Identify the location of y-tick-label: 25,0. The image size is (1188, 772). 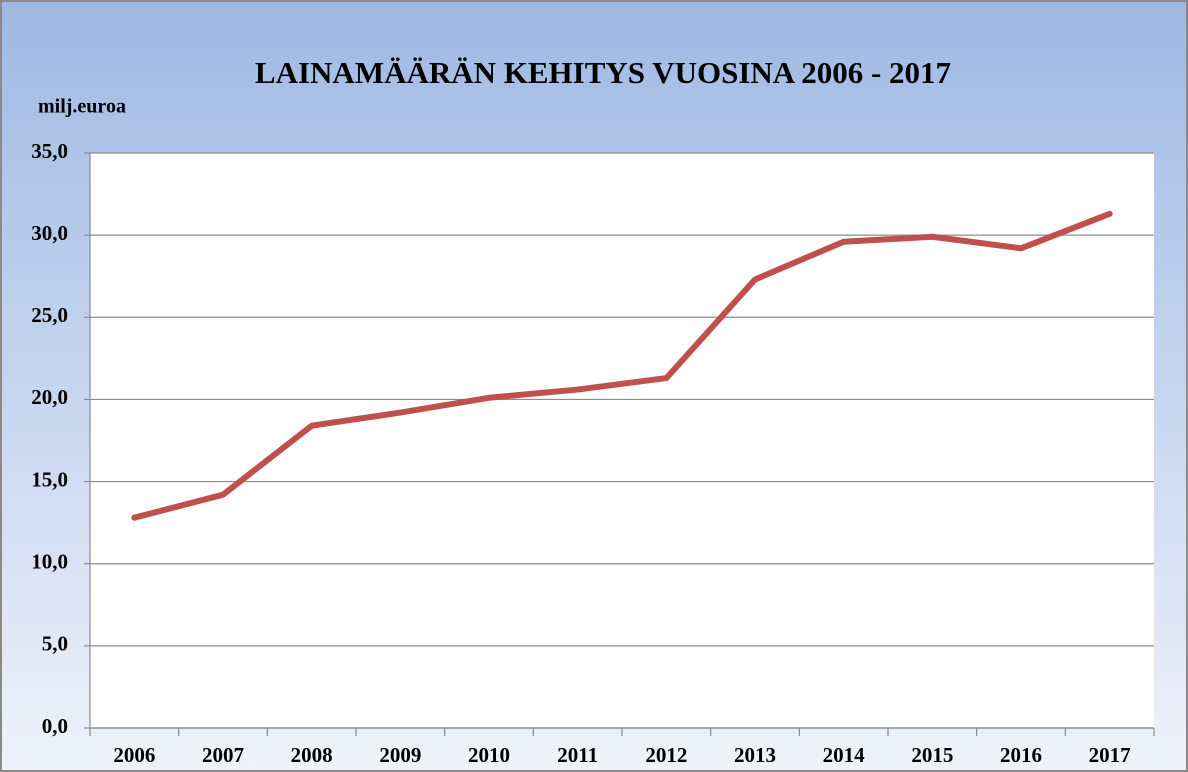
(49, 315).